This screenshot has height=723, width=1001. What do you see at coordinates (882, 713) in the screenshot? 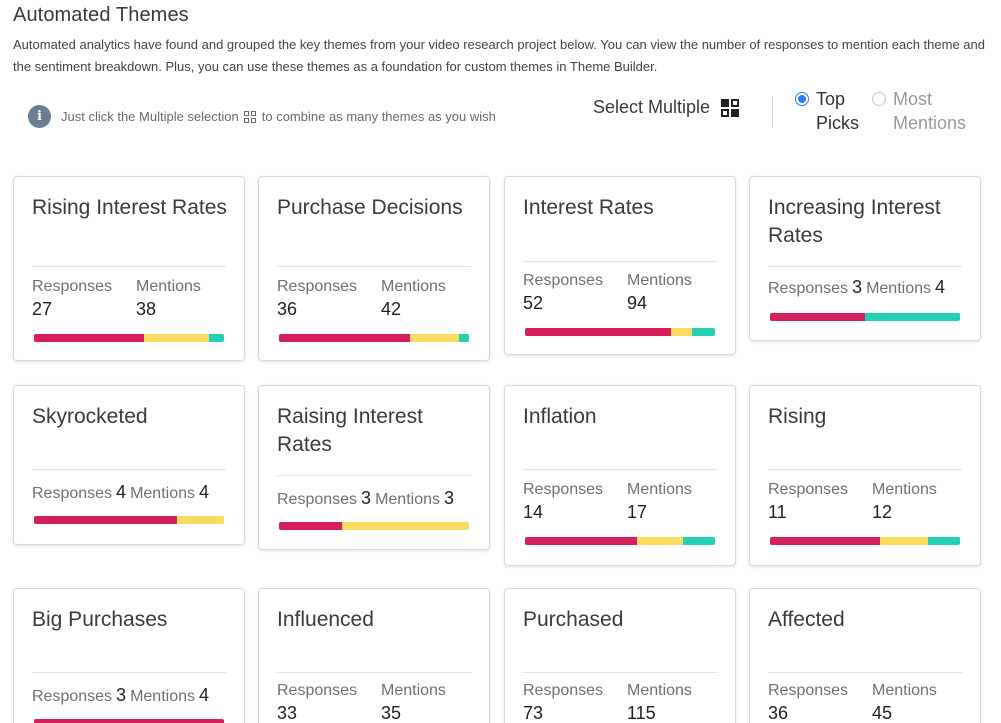
I see `mentions-count: 45` at bounding box center [882, 713].